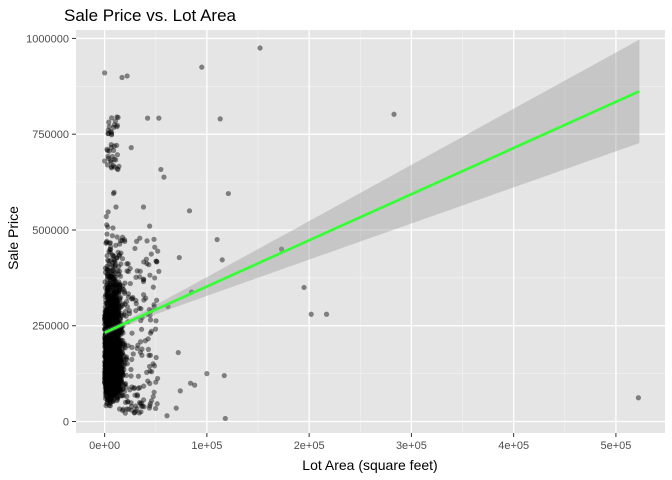 Image resolution: width=672 pixels, height=480 pixels. What do you see at coordinates (104, 446) in the screenshot?
I see `x-tick-label: 0e+00` at bounding box center [104, 446].